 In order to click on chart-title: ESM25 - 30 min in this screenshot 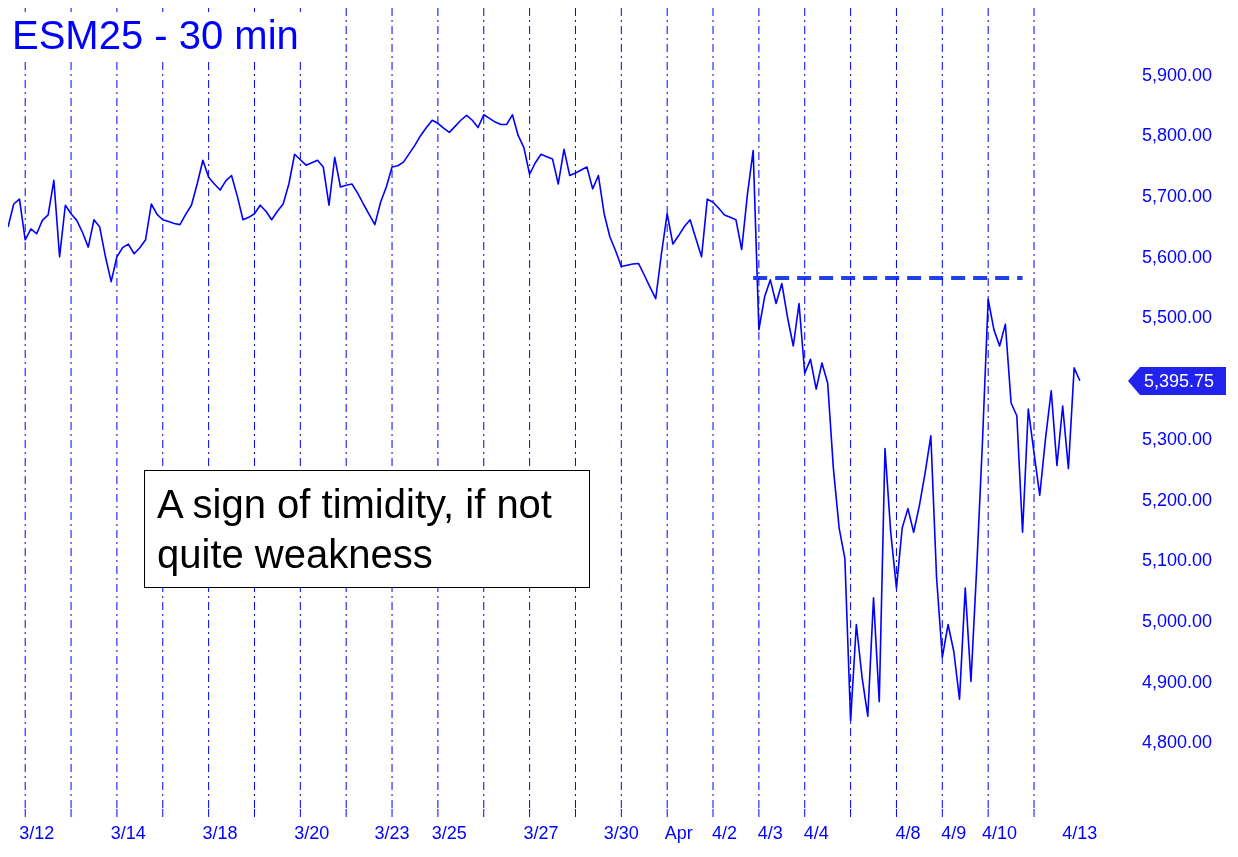, I will do `click(157, 35)`.